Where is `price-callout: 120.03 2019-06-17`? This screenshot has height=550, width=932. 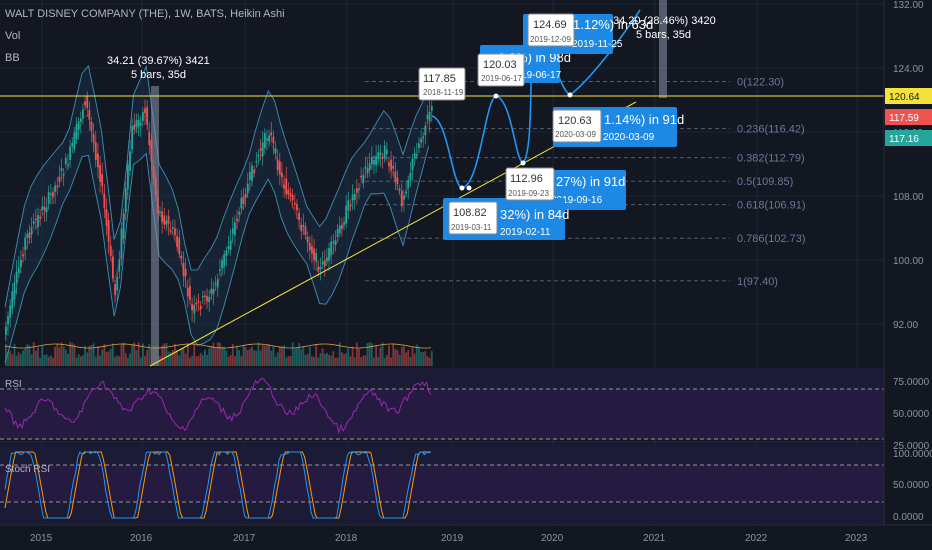 price-callout: 120.03 2019-06-17 is located at coordinates (501, 70).